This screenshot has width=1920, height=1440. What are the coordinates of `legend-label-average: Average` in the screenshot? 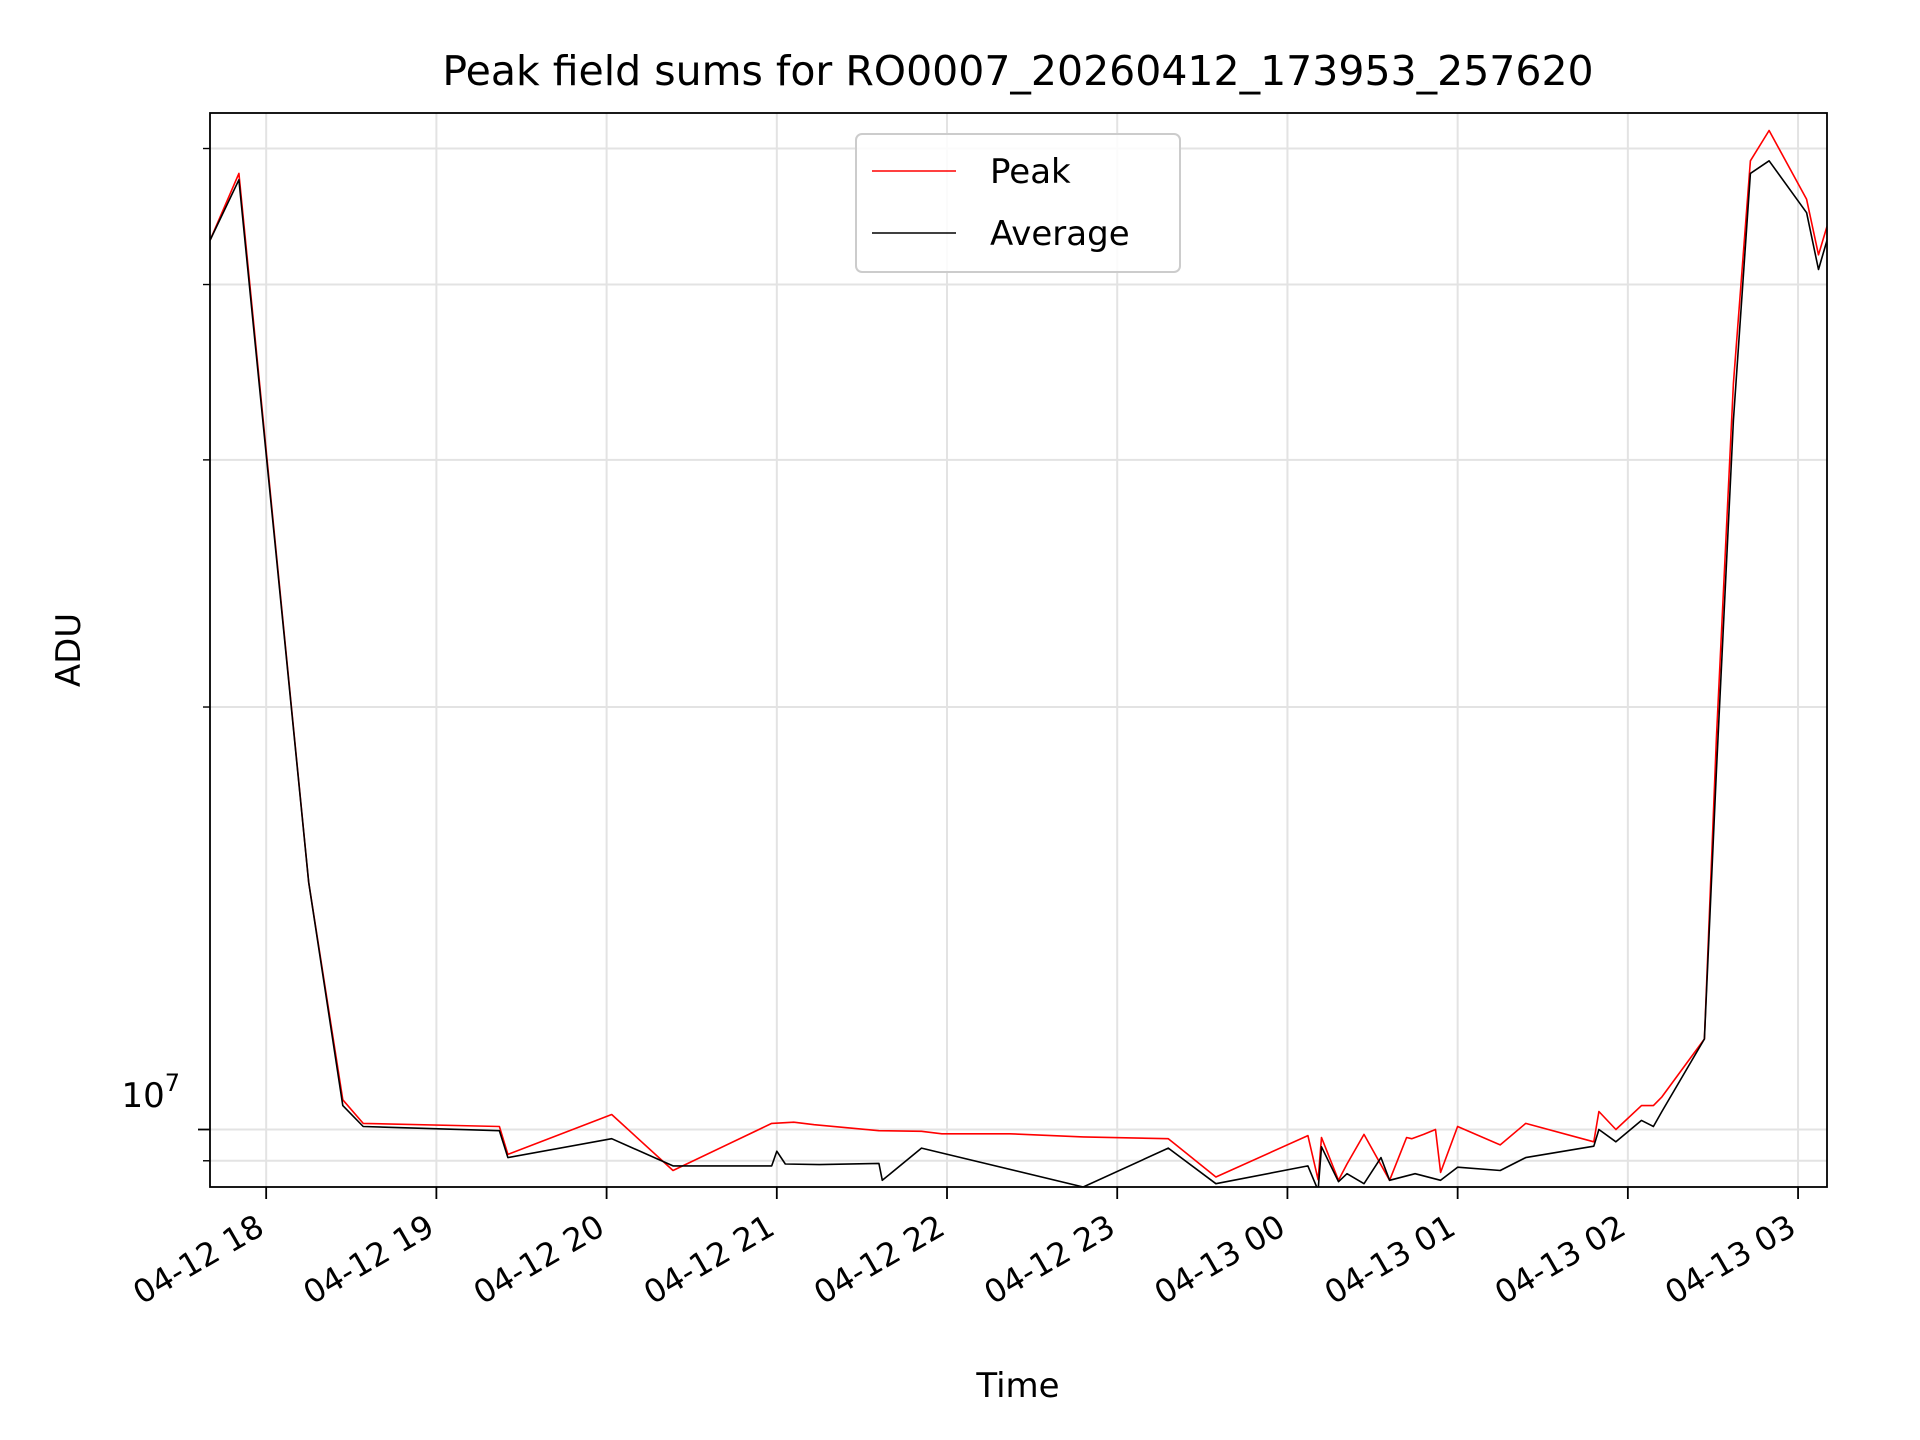 It's located at (1060, 234).